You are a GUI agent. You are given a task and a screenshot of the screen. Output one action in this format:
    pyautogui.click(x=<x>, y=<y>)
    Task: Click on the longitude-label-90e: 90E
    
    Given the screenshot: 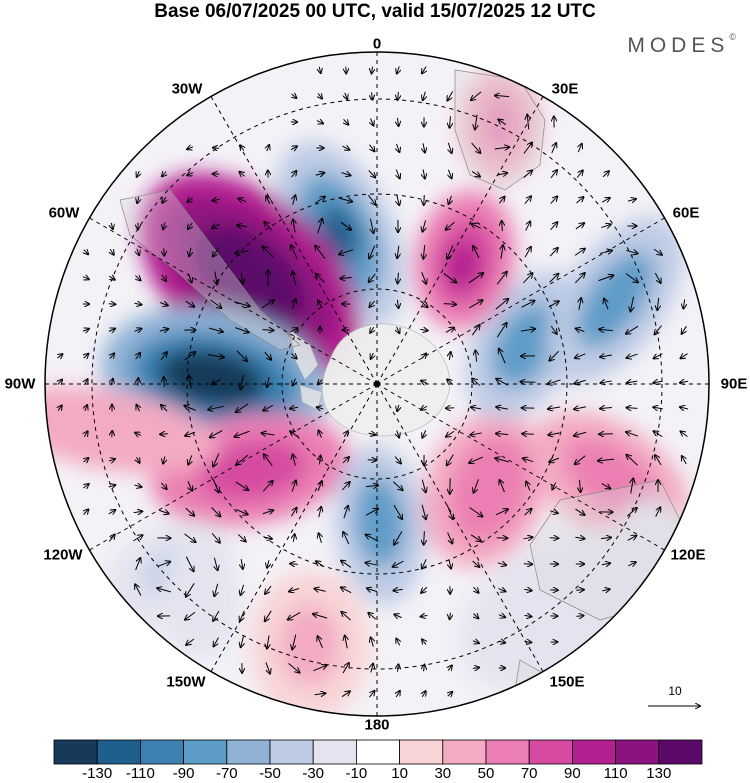 What is the action you would take?
    pyautogui.click(x=734, y=384)
    